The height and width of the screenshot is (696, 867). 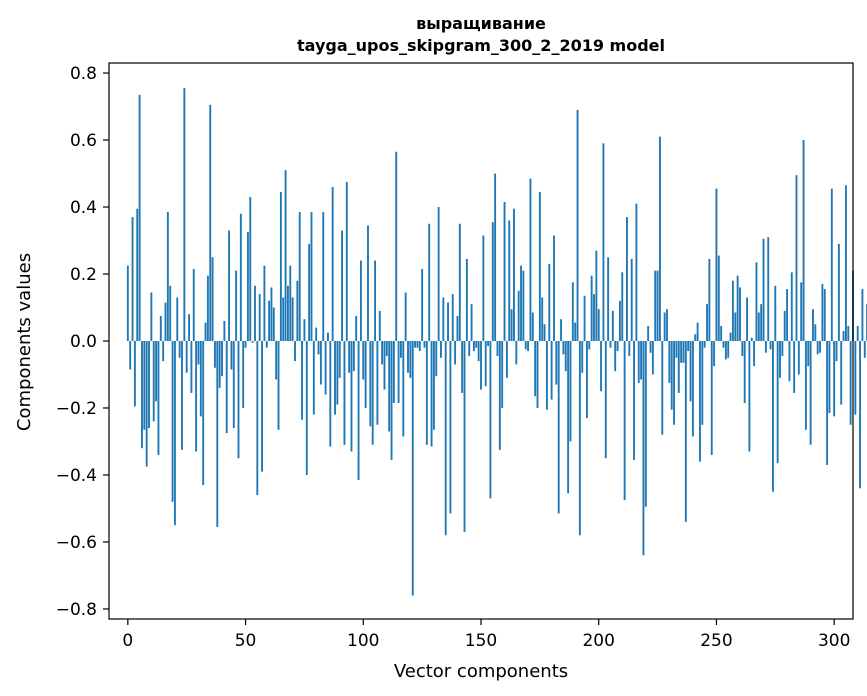 What do you see at coordinates (83, 141) in the screenshot?
I see `y-tick-label: 0.6` at bounding box center [83, 141].